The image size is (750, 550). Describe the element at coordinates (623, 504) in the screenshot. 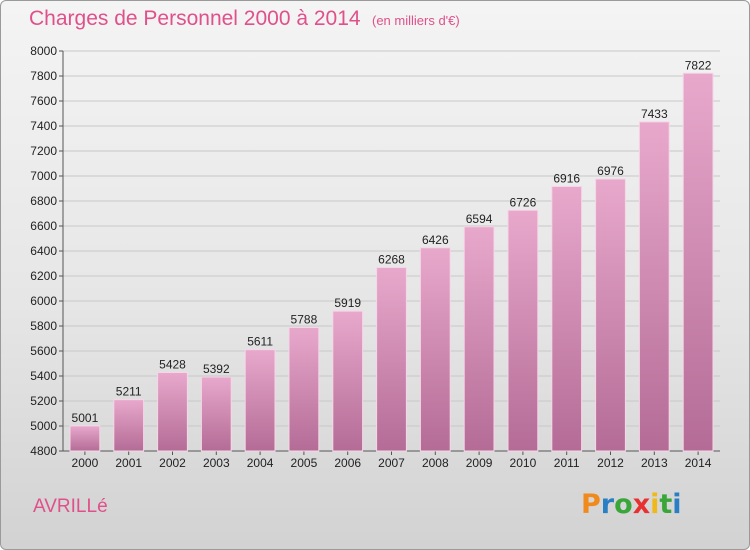

I see `logo-letter: o` at that location.